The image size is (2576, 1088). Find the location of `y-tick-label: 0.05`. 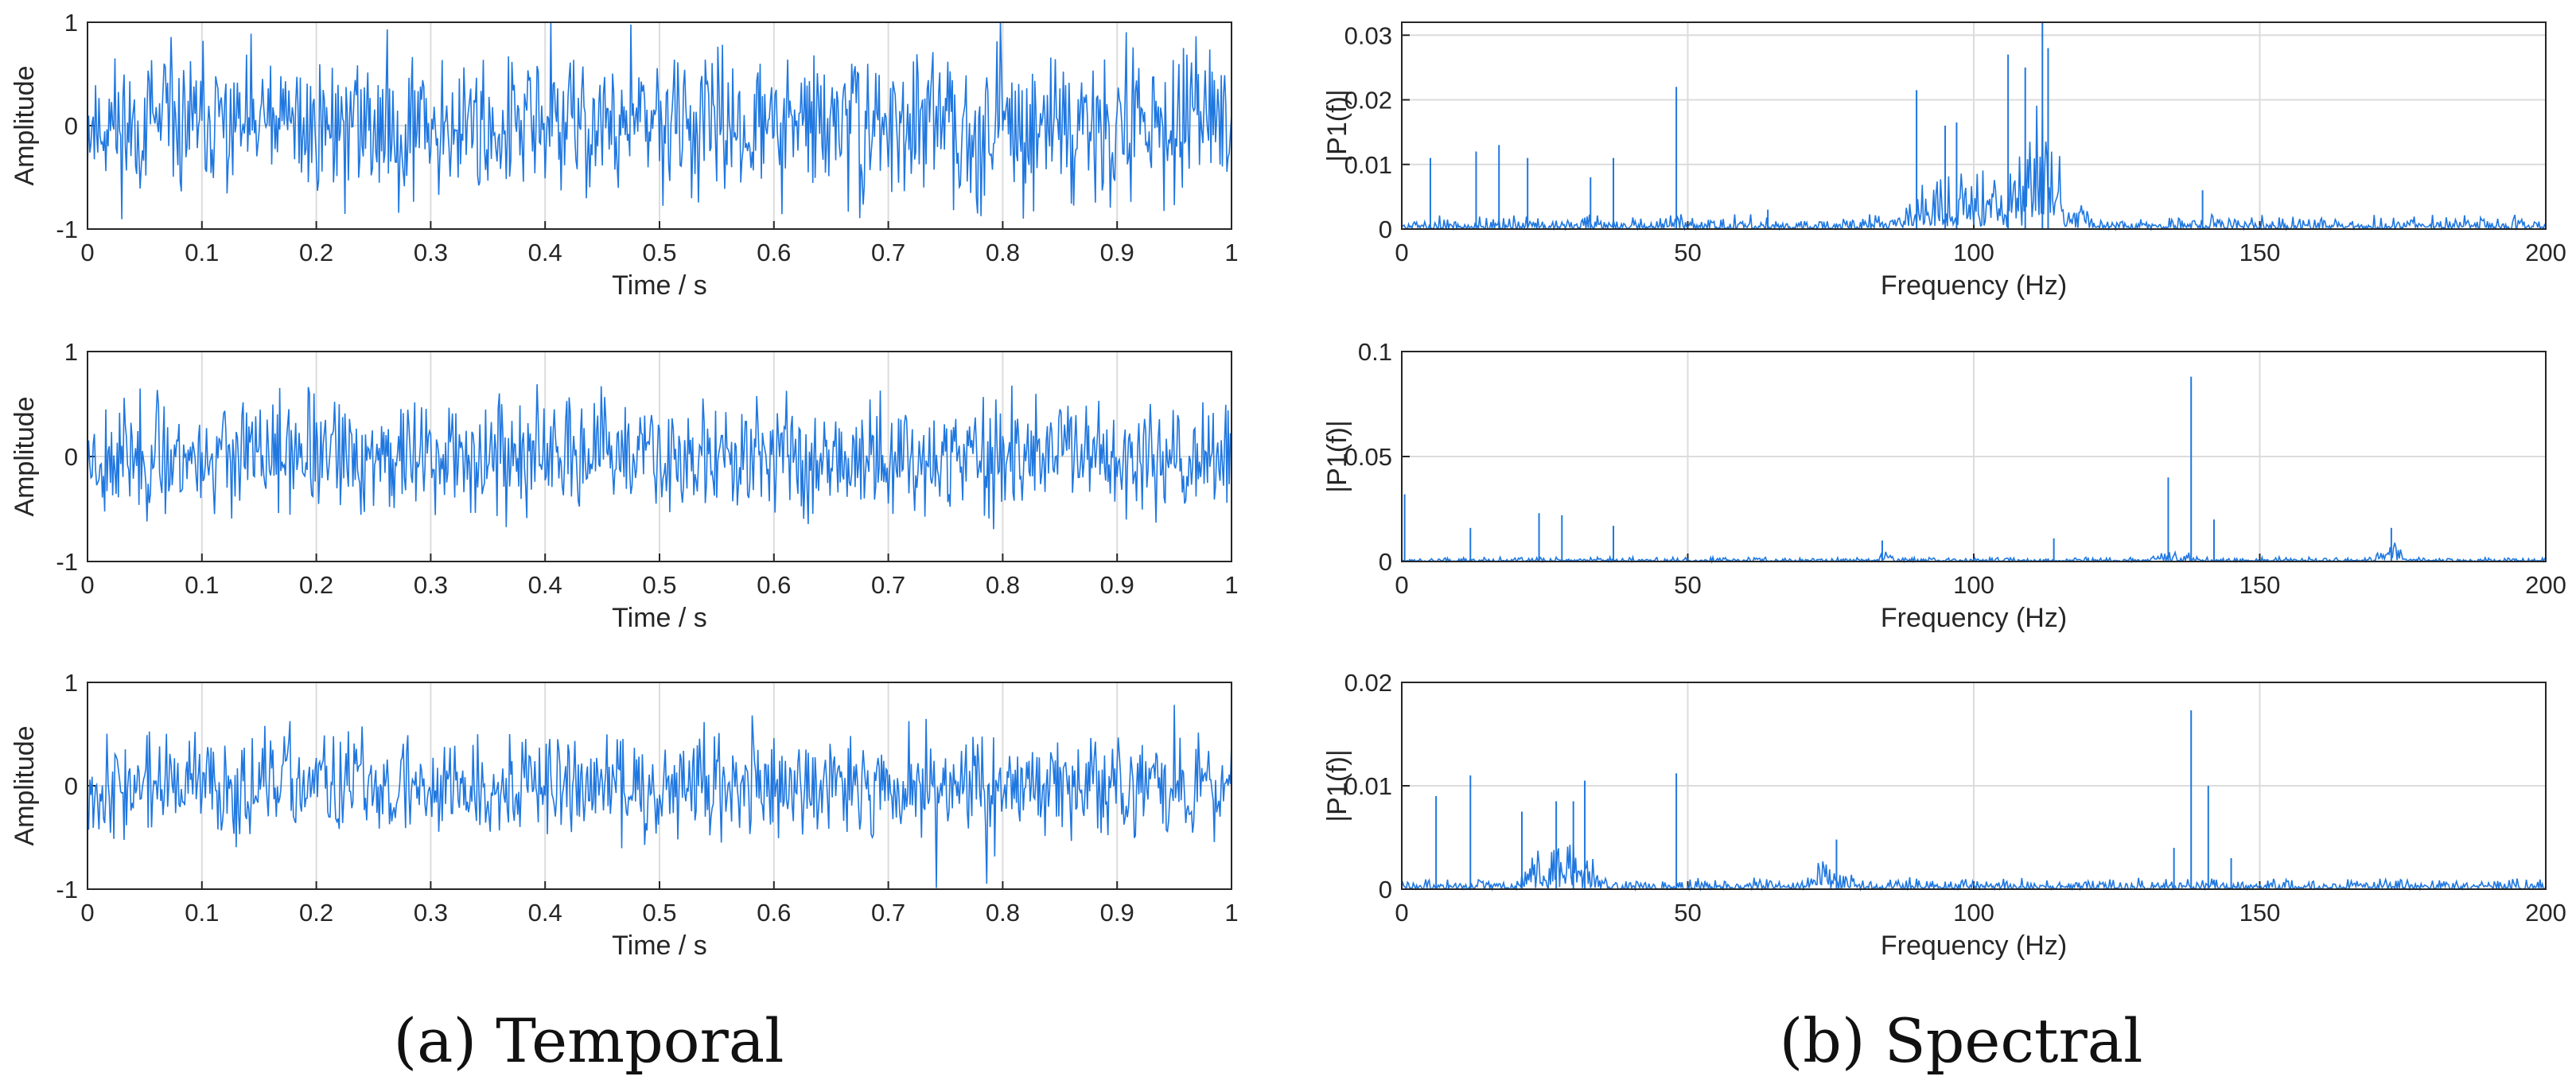

y-tick-label: 0.05 is located at coordinates (1368, 457).